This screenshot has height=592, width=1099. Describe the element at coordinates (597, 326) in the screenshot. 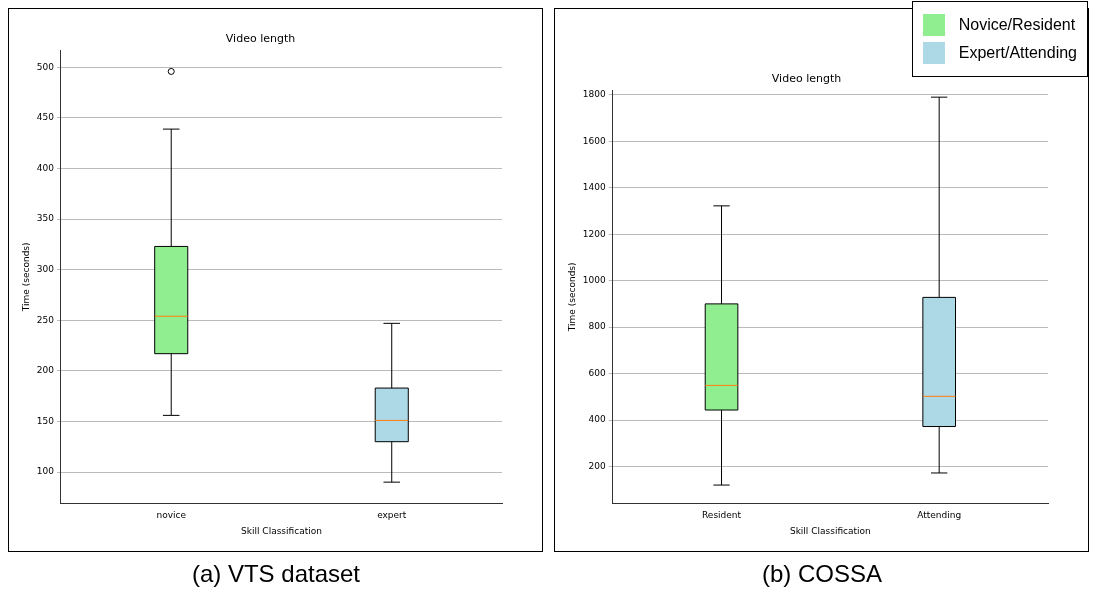

I see `y-tick-label: 800` at that location.